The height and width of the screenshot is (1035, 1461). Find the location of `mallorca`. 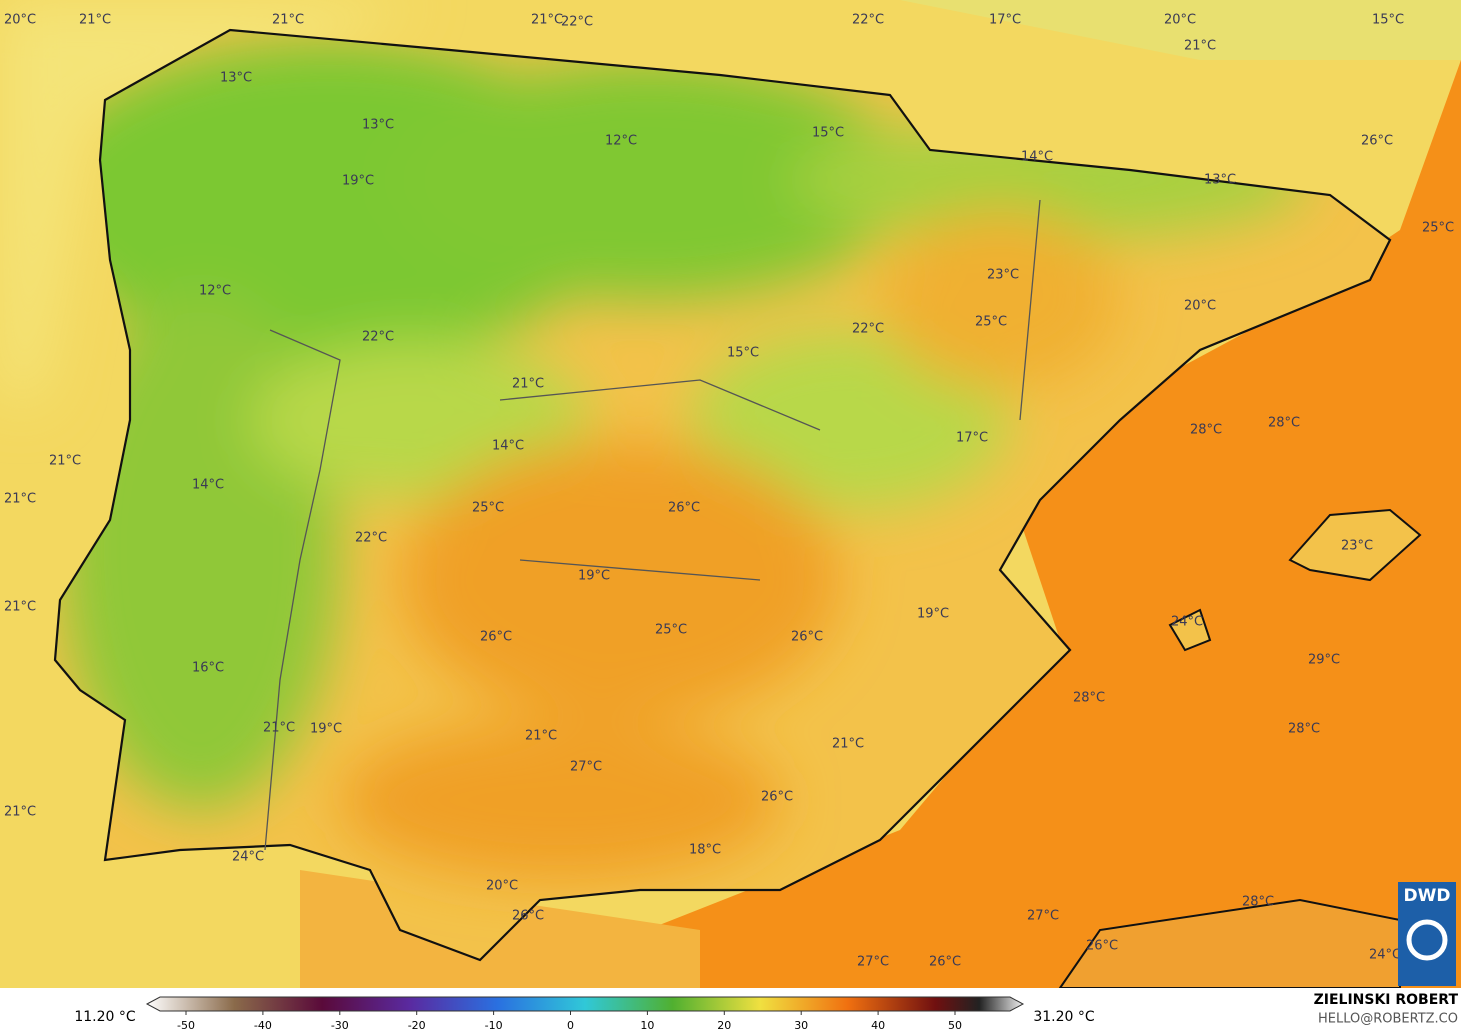

mallorca is located at coordinates (1355, 545).